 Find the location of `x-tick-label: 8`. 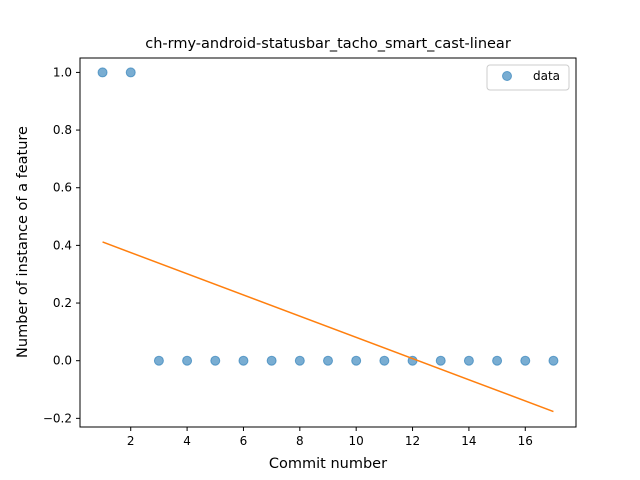

x-tick-label: 8 is located at coordinates (300, 441).